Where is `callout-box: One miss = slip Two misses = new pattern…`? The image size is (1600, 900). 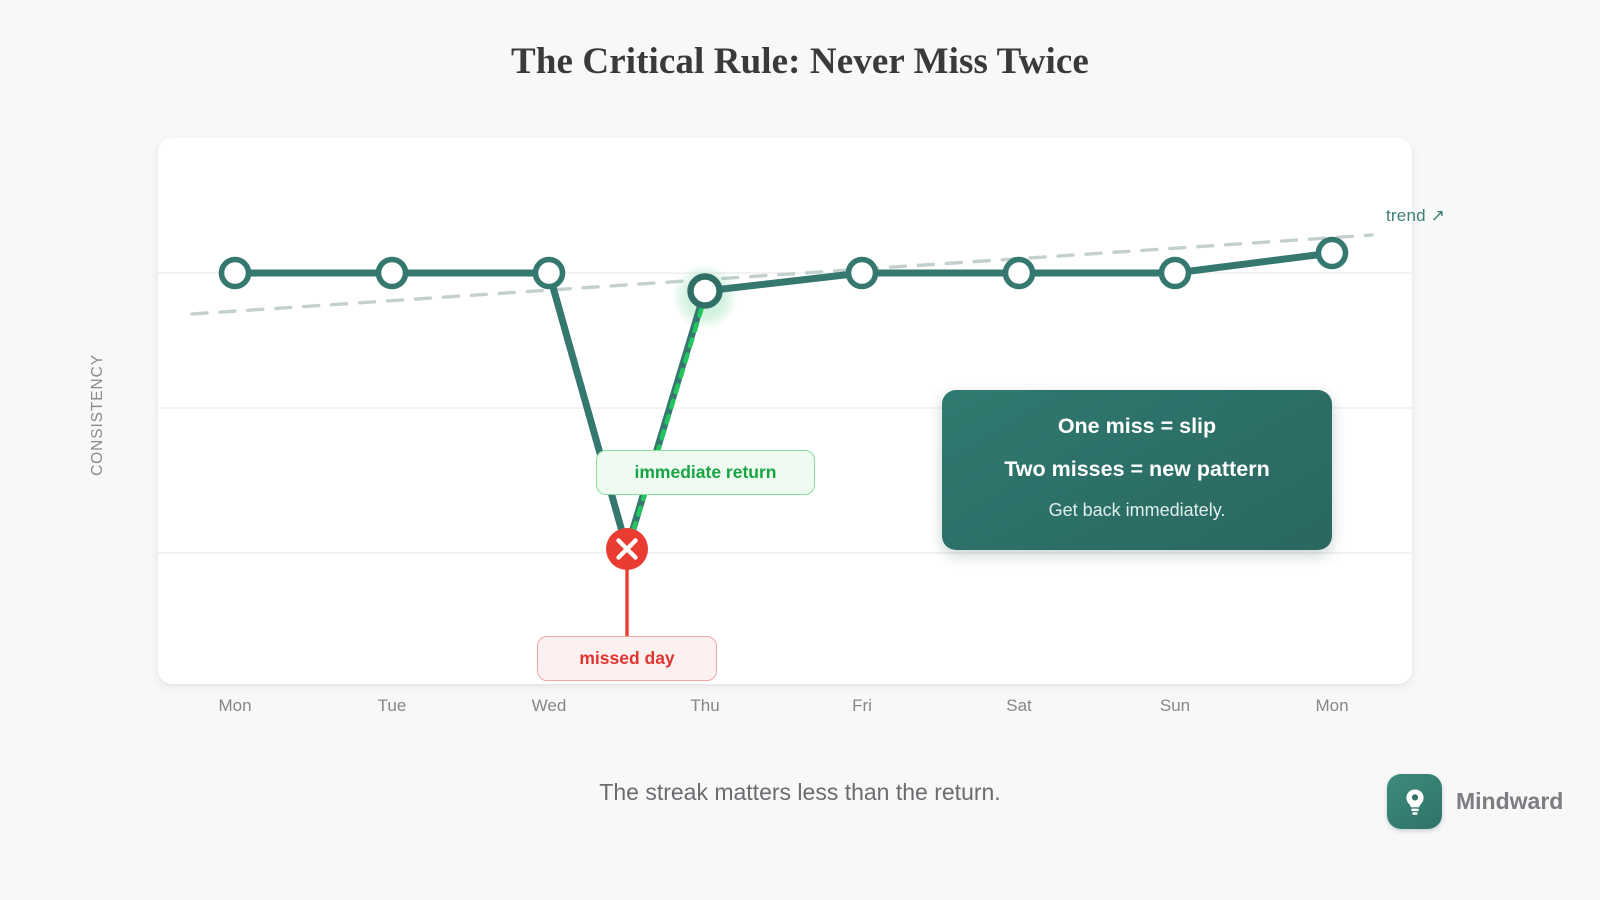
callout-box: One miss = slip Two misses = new pattern… is located at coordinates (1137, 470).